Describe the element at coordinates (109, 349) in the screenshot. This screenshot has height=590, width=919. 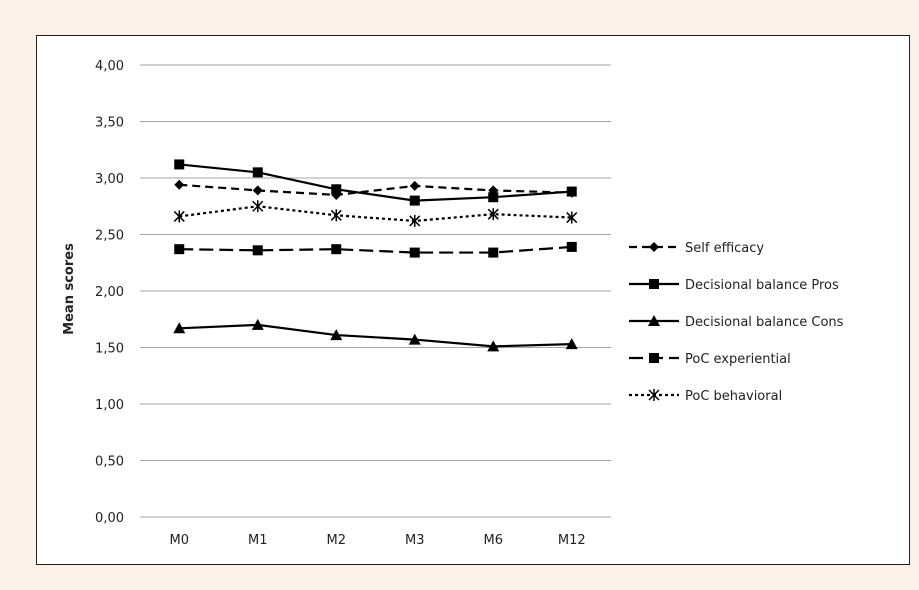
I see `y-tick-label: 1,50` at that location.